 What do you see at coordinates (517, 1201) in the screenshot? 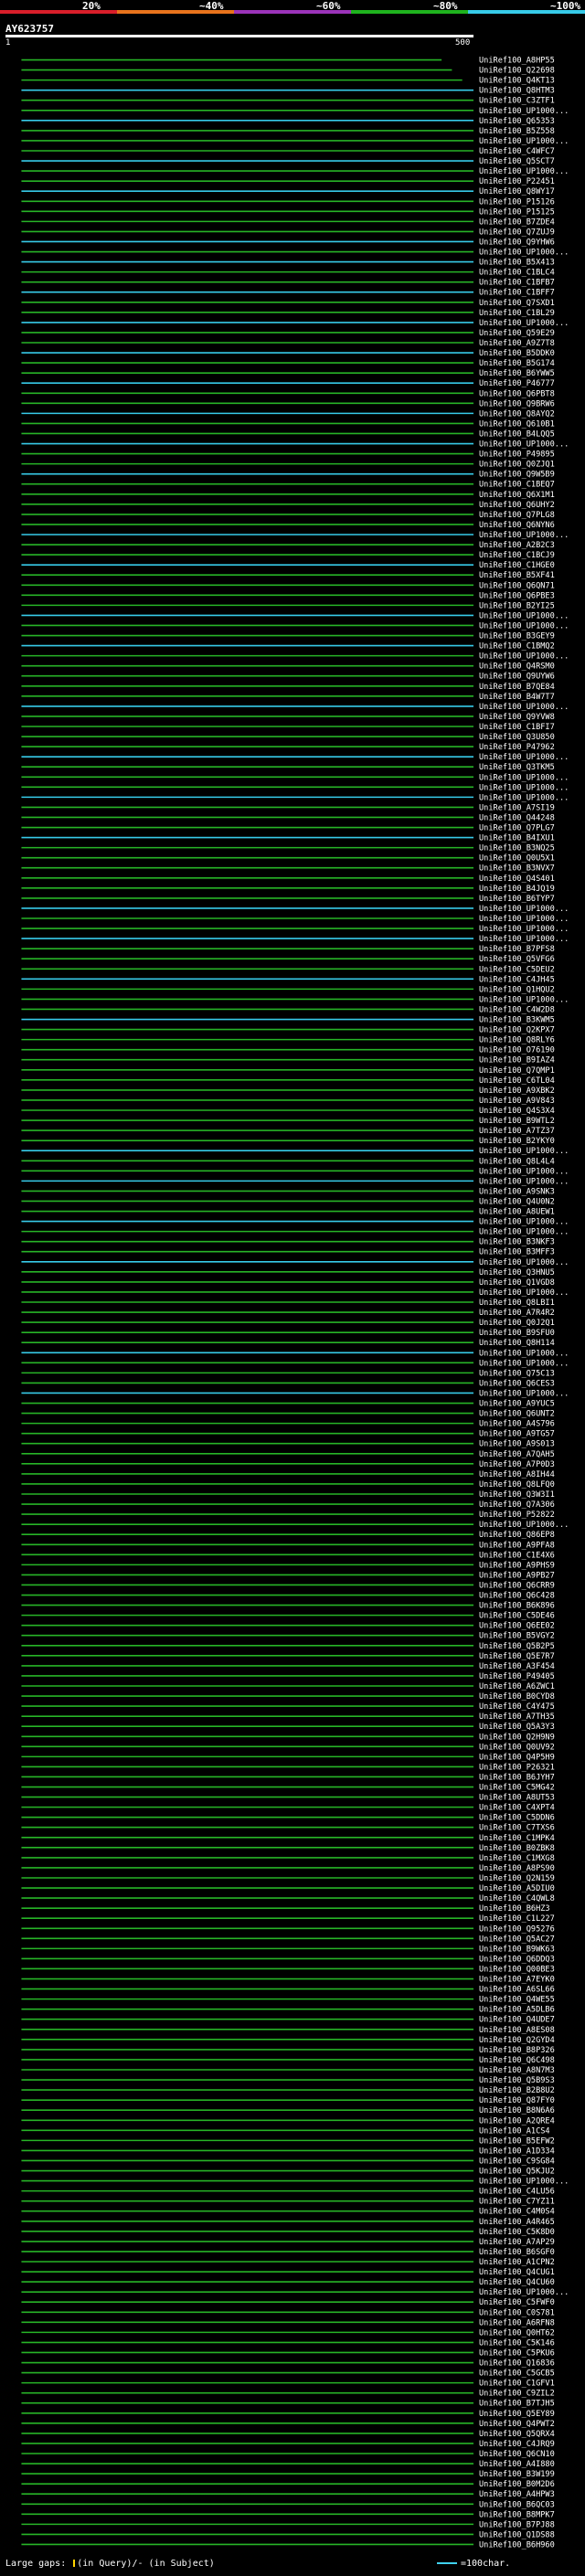
I see `hit-label: UniRef100_Q4U0N2` at bounding box center [517, 1201].